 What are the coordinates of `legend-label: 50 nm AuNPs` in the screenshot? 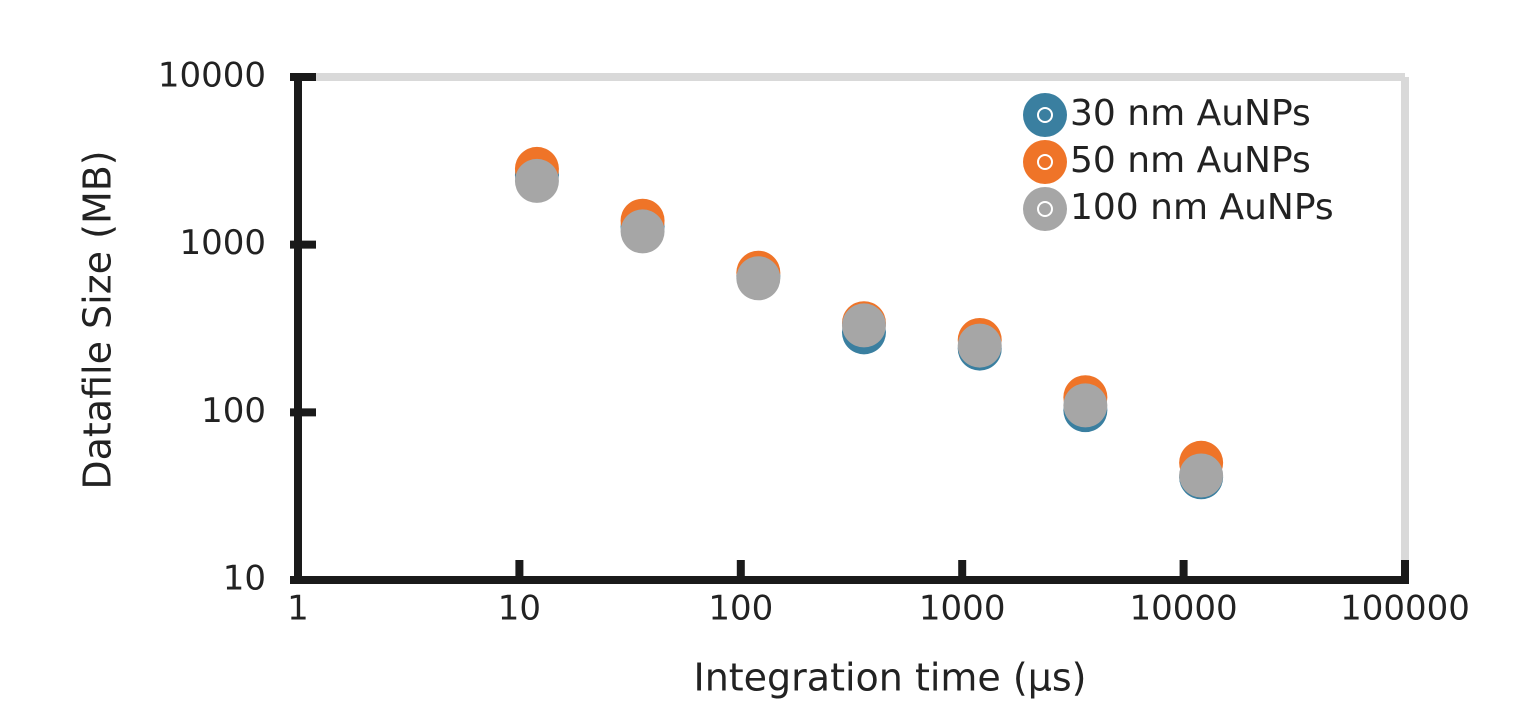 It's located at (1190, 160).